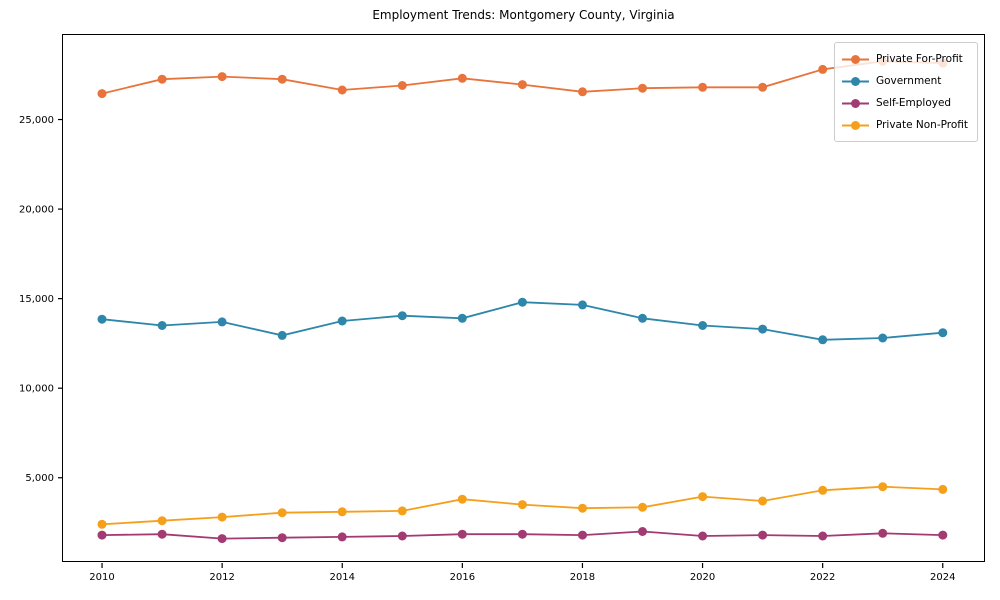 This screenshot has width=1000, height=600. Describe the element at coordinates (36, 120) in the screenshot. I see `y-tick-label: 25,000` at that location.